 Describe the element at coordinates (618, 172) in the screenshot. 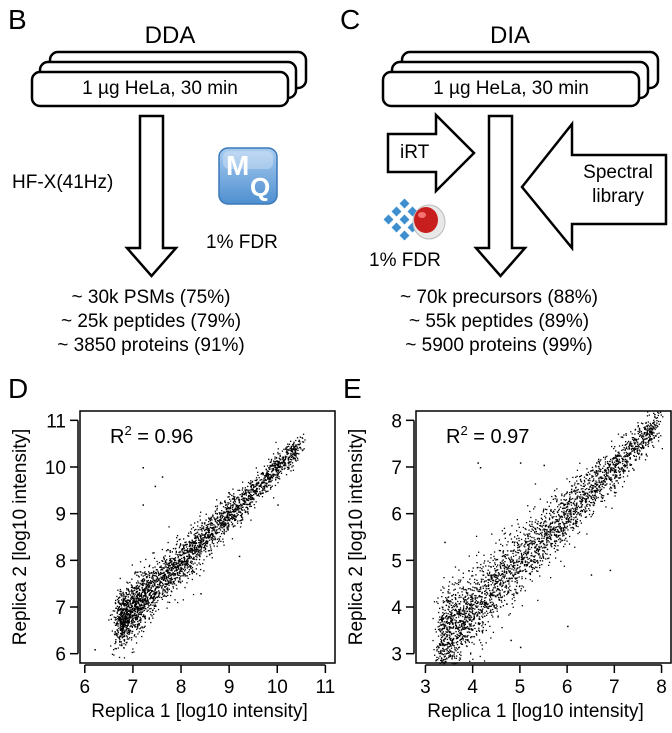

I see `library-label-line1: Spectral` at that location.